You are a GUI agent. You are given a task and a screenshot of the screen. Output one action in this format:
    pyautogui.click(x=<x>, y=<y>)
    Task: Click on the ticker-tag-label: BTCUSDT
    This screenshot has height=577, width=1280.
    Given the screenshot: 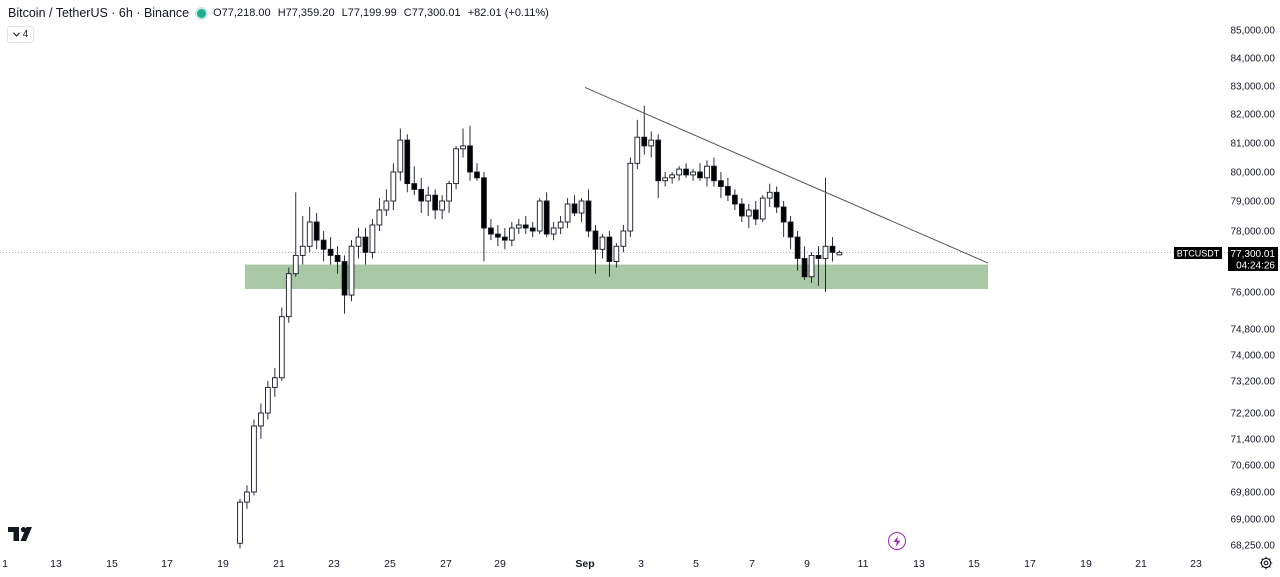 What is the action you would take?
    pyautogui.click(x=1198, y=254)
    